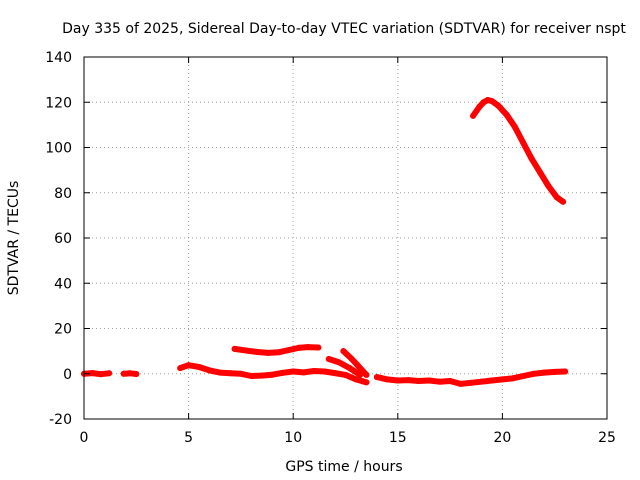  Describe the element at coordinates (607, 438) in the screenshot. I see `x-tick-label: 25` at that location.